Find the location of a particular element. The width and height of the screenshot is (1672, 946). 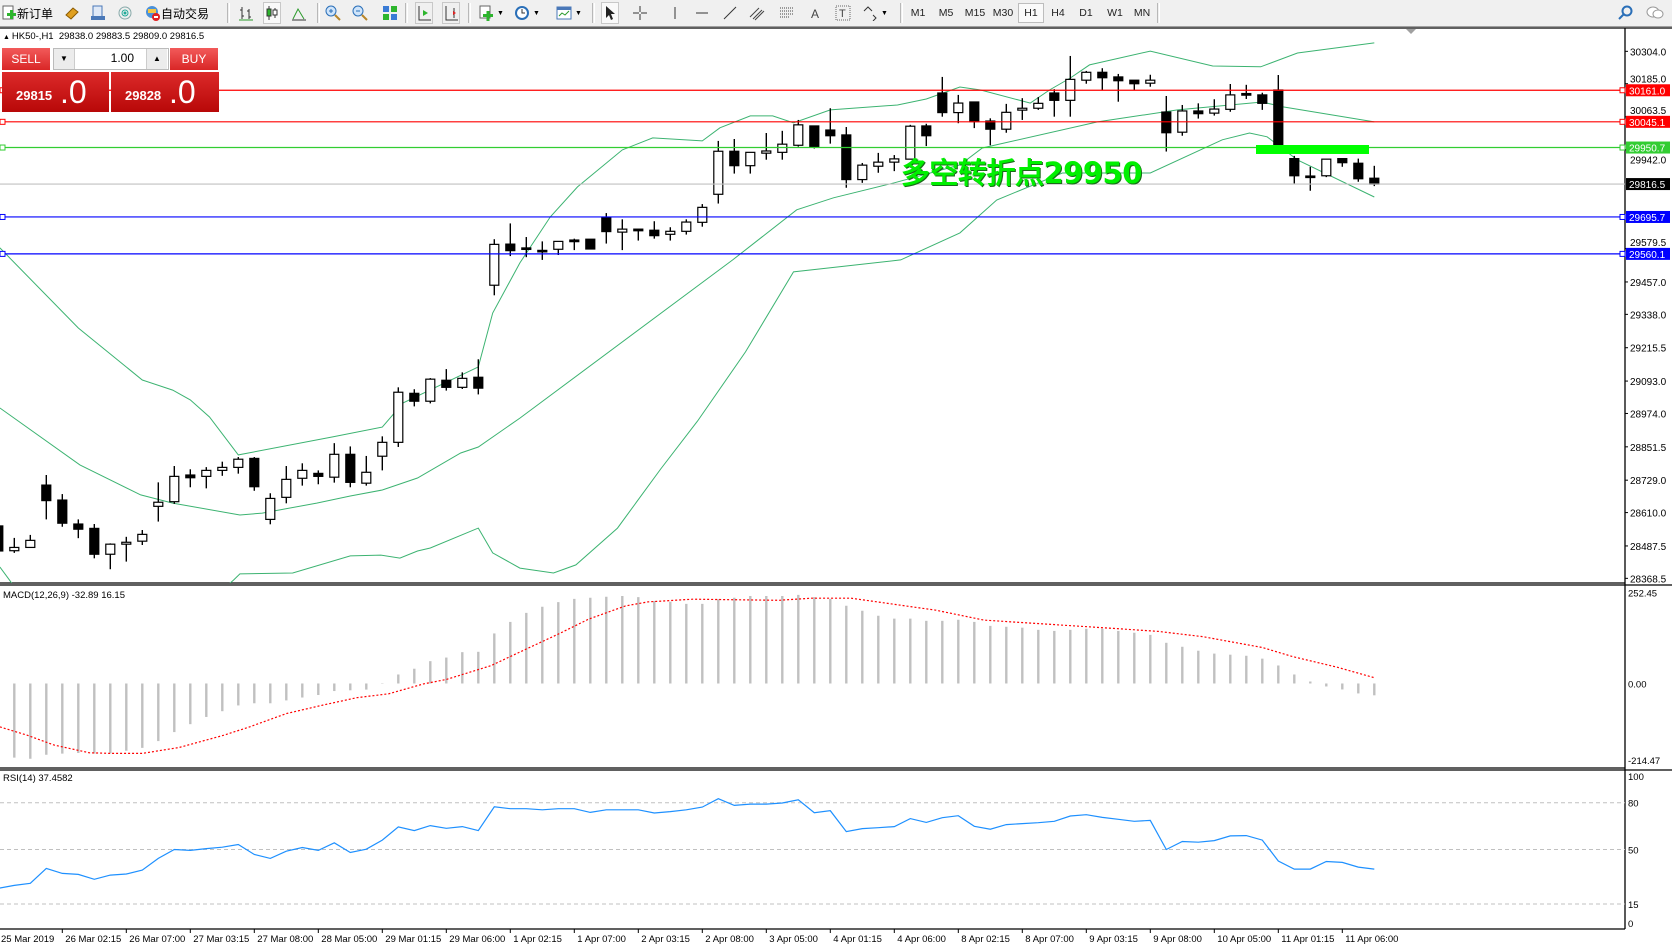

timeframe-m5: M5 is located at coordinates (946, 13).